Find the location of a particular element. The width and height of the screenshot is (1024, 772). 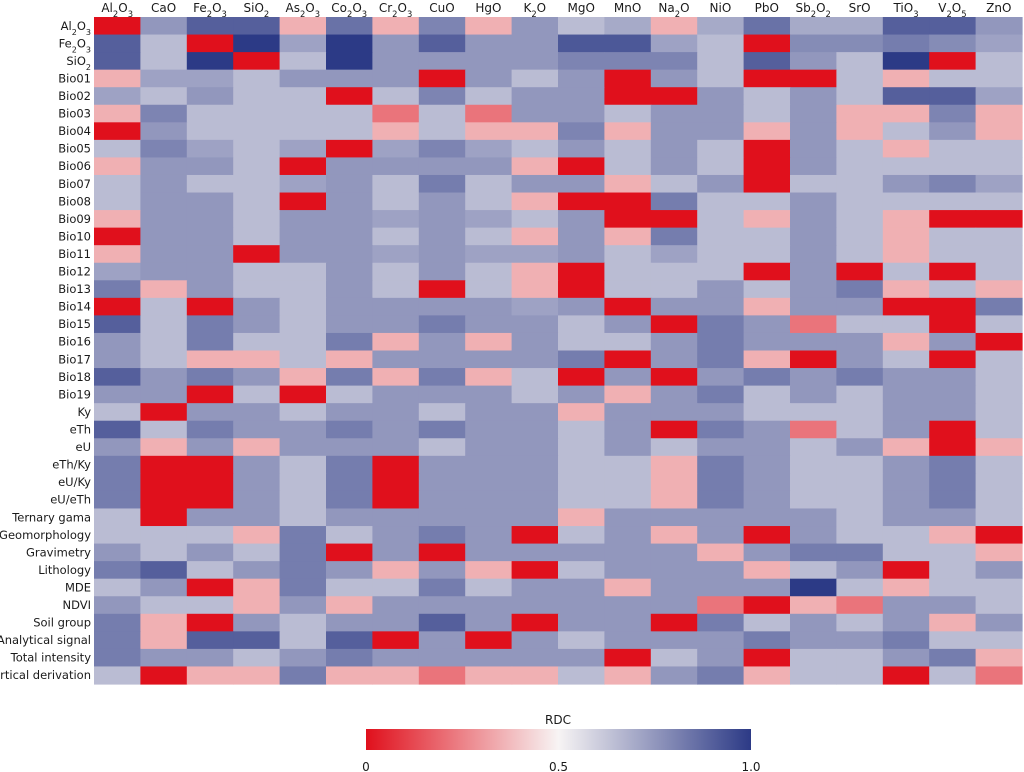

column-label-subscript: 2 is located at coordinates (209, 14).